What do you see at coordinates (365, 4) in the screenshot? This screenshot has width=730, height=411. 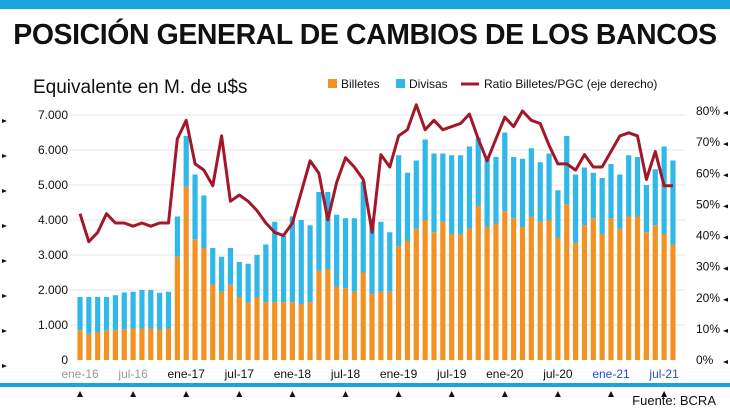 I see `top-accent-bar` at bounding box center [365, 4].